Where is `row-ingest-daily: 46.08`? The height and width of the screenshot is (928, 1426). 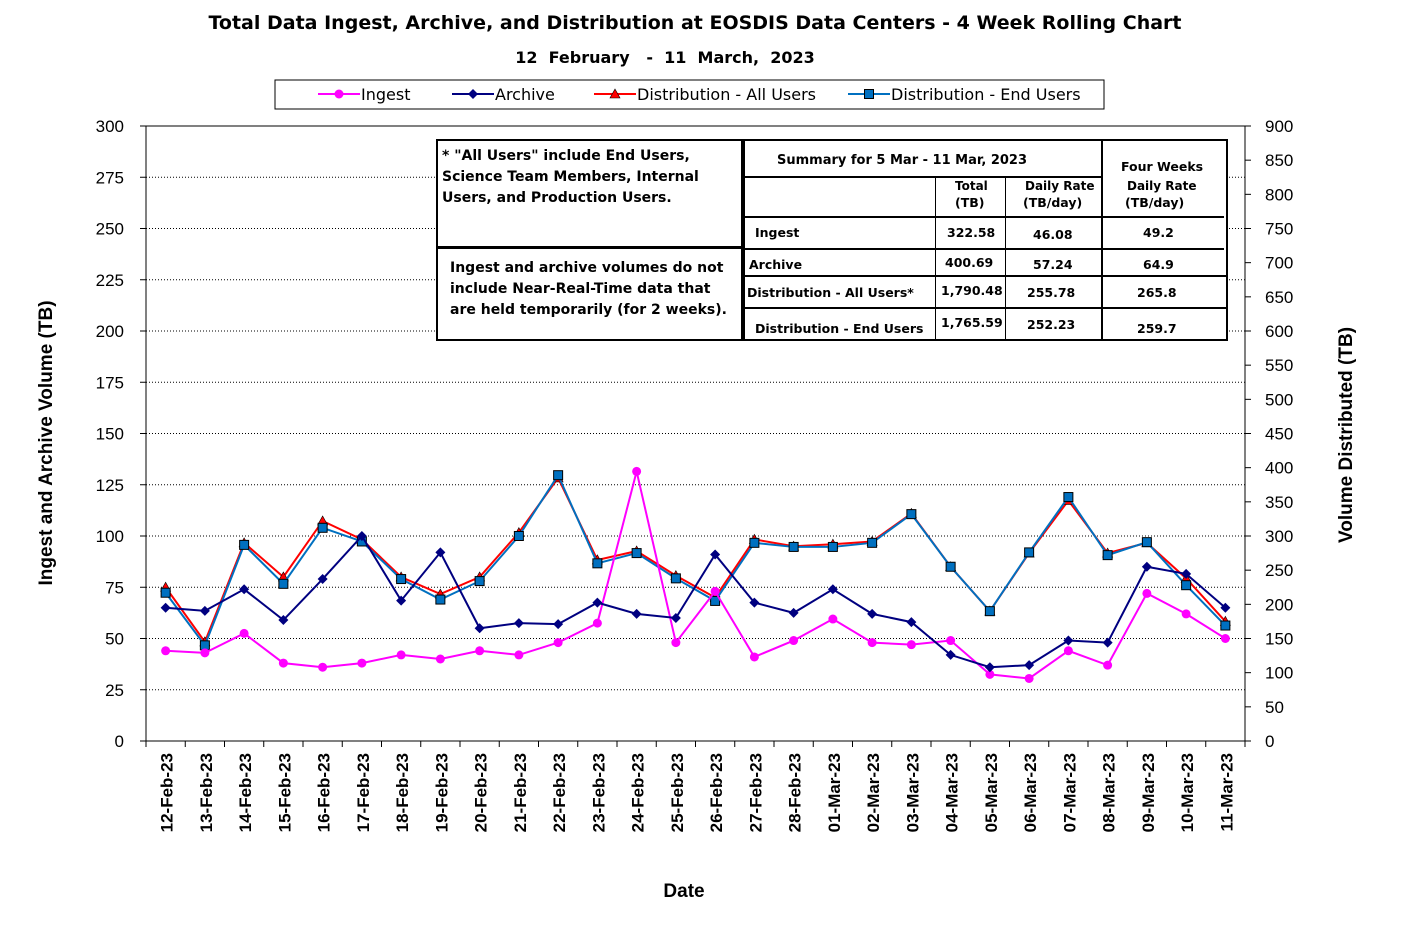
row-ingest-daily: 46.08 is located at coordinates (1053, 234).